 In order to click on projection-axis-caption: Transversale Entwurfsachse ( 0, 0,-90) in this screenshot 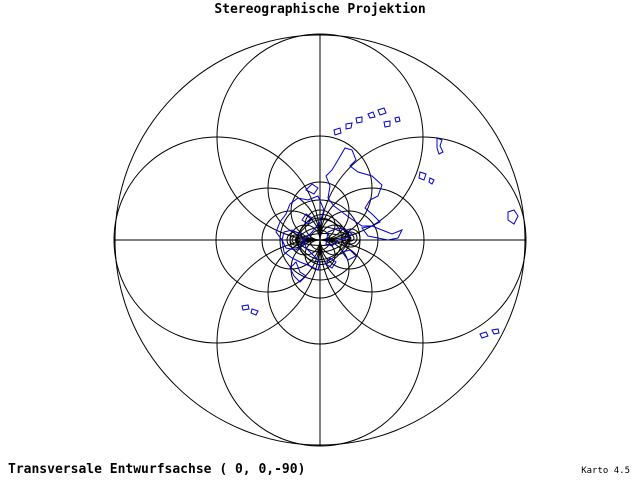, I will do `click(157, 469)`.